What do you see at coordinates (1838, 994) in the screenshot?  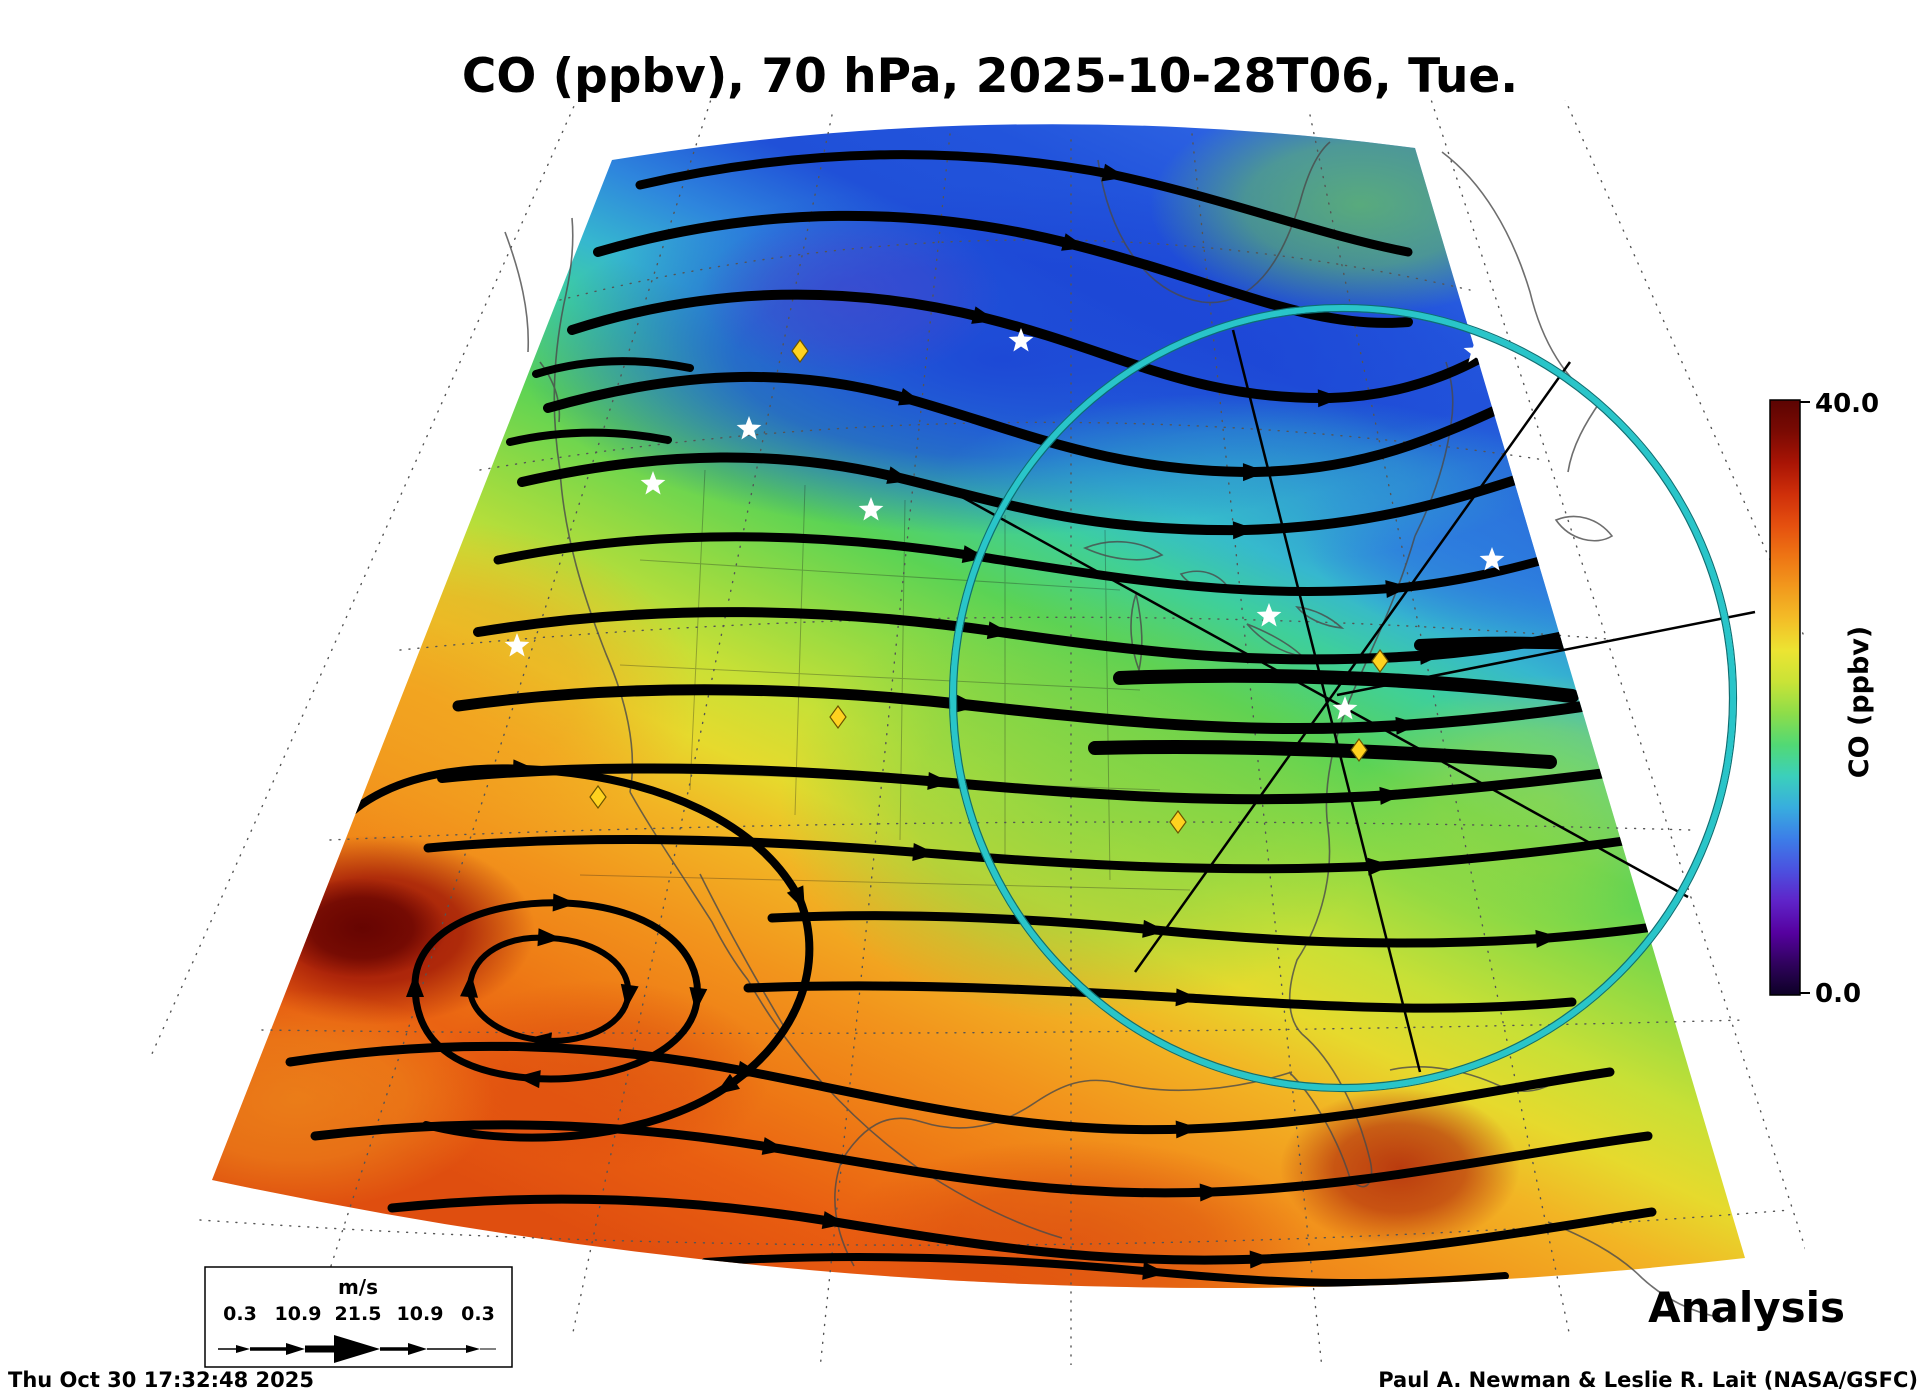 I see `colorbar-min-label: 0.0` at bounding box center [1838, 994].